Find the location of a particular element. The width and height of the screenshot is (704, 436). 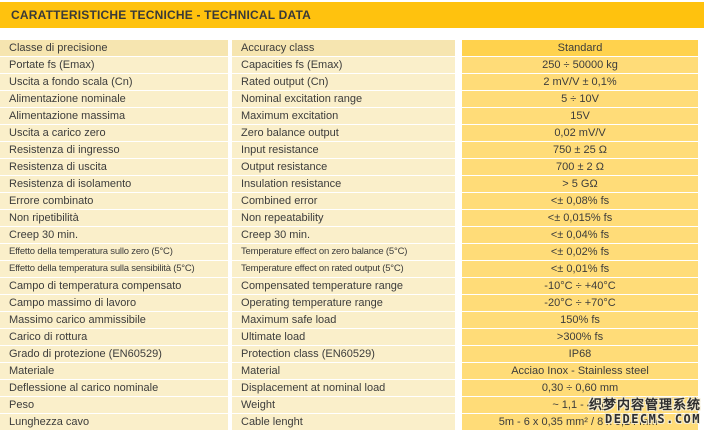

cell-english-label: Rated output (Cn) is located at coordinates (343, 82).